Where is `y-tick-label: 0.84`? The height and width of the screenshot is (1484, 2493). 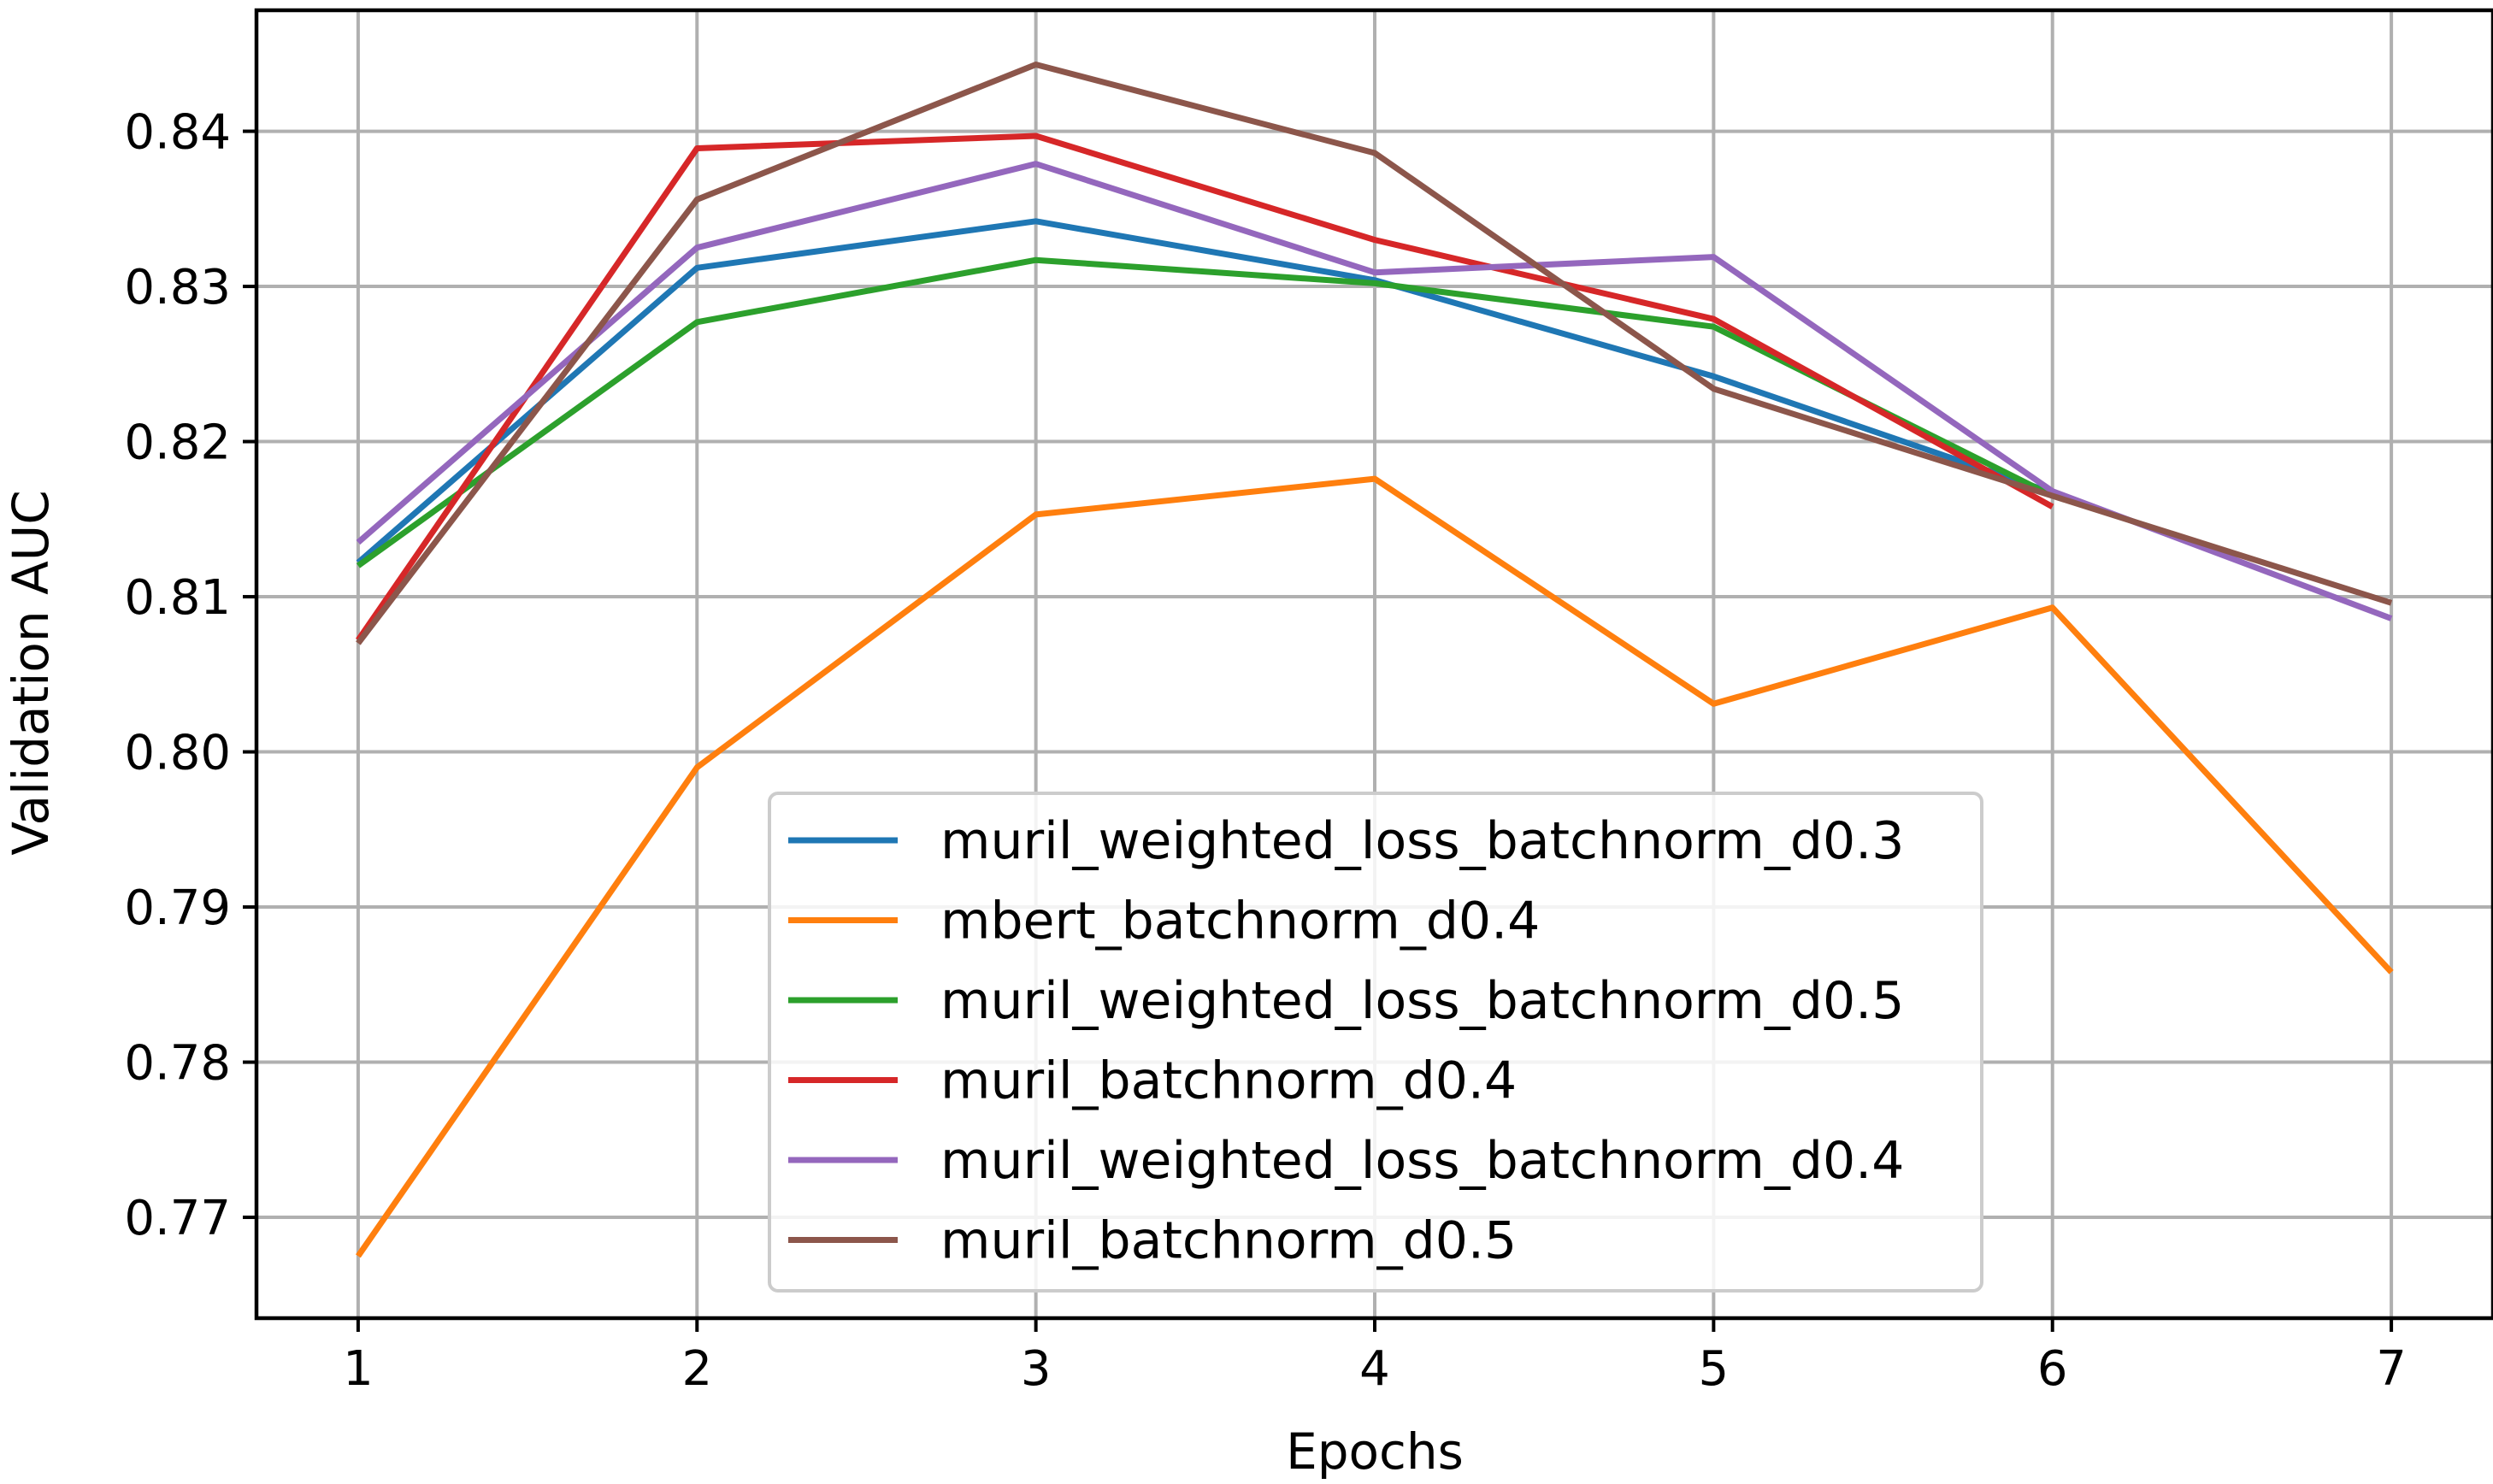
y-tick-label: 0.84 is located at coordinates (177, 133).